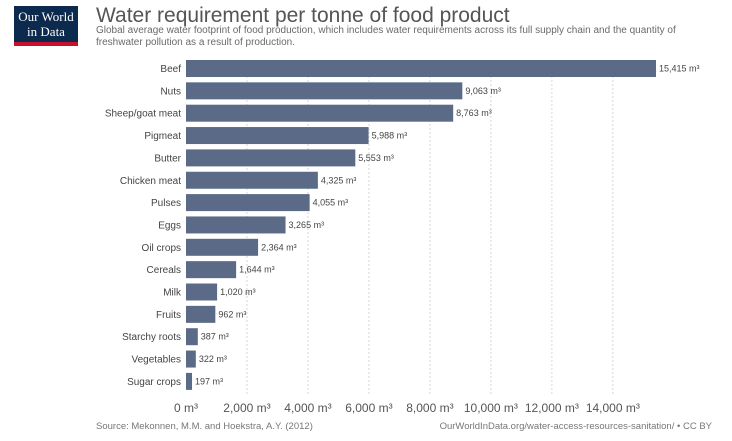 This screenshot has height=441, width=732. What do you see at coordinates (429, 408) in the screenshot?
I see `x-tick-label: 8,000 m³` at bounding box center [429, 408].